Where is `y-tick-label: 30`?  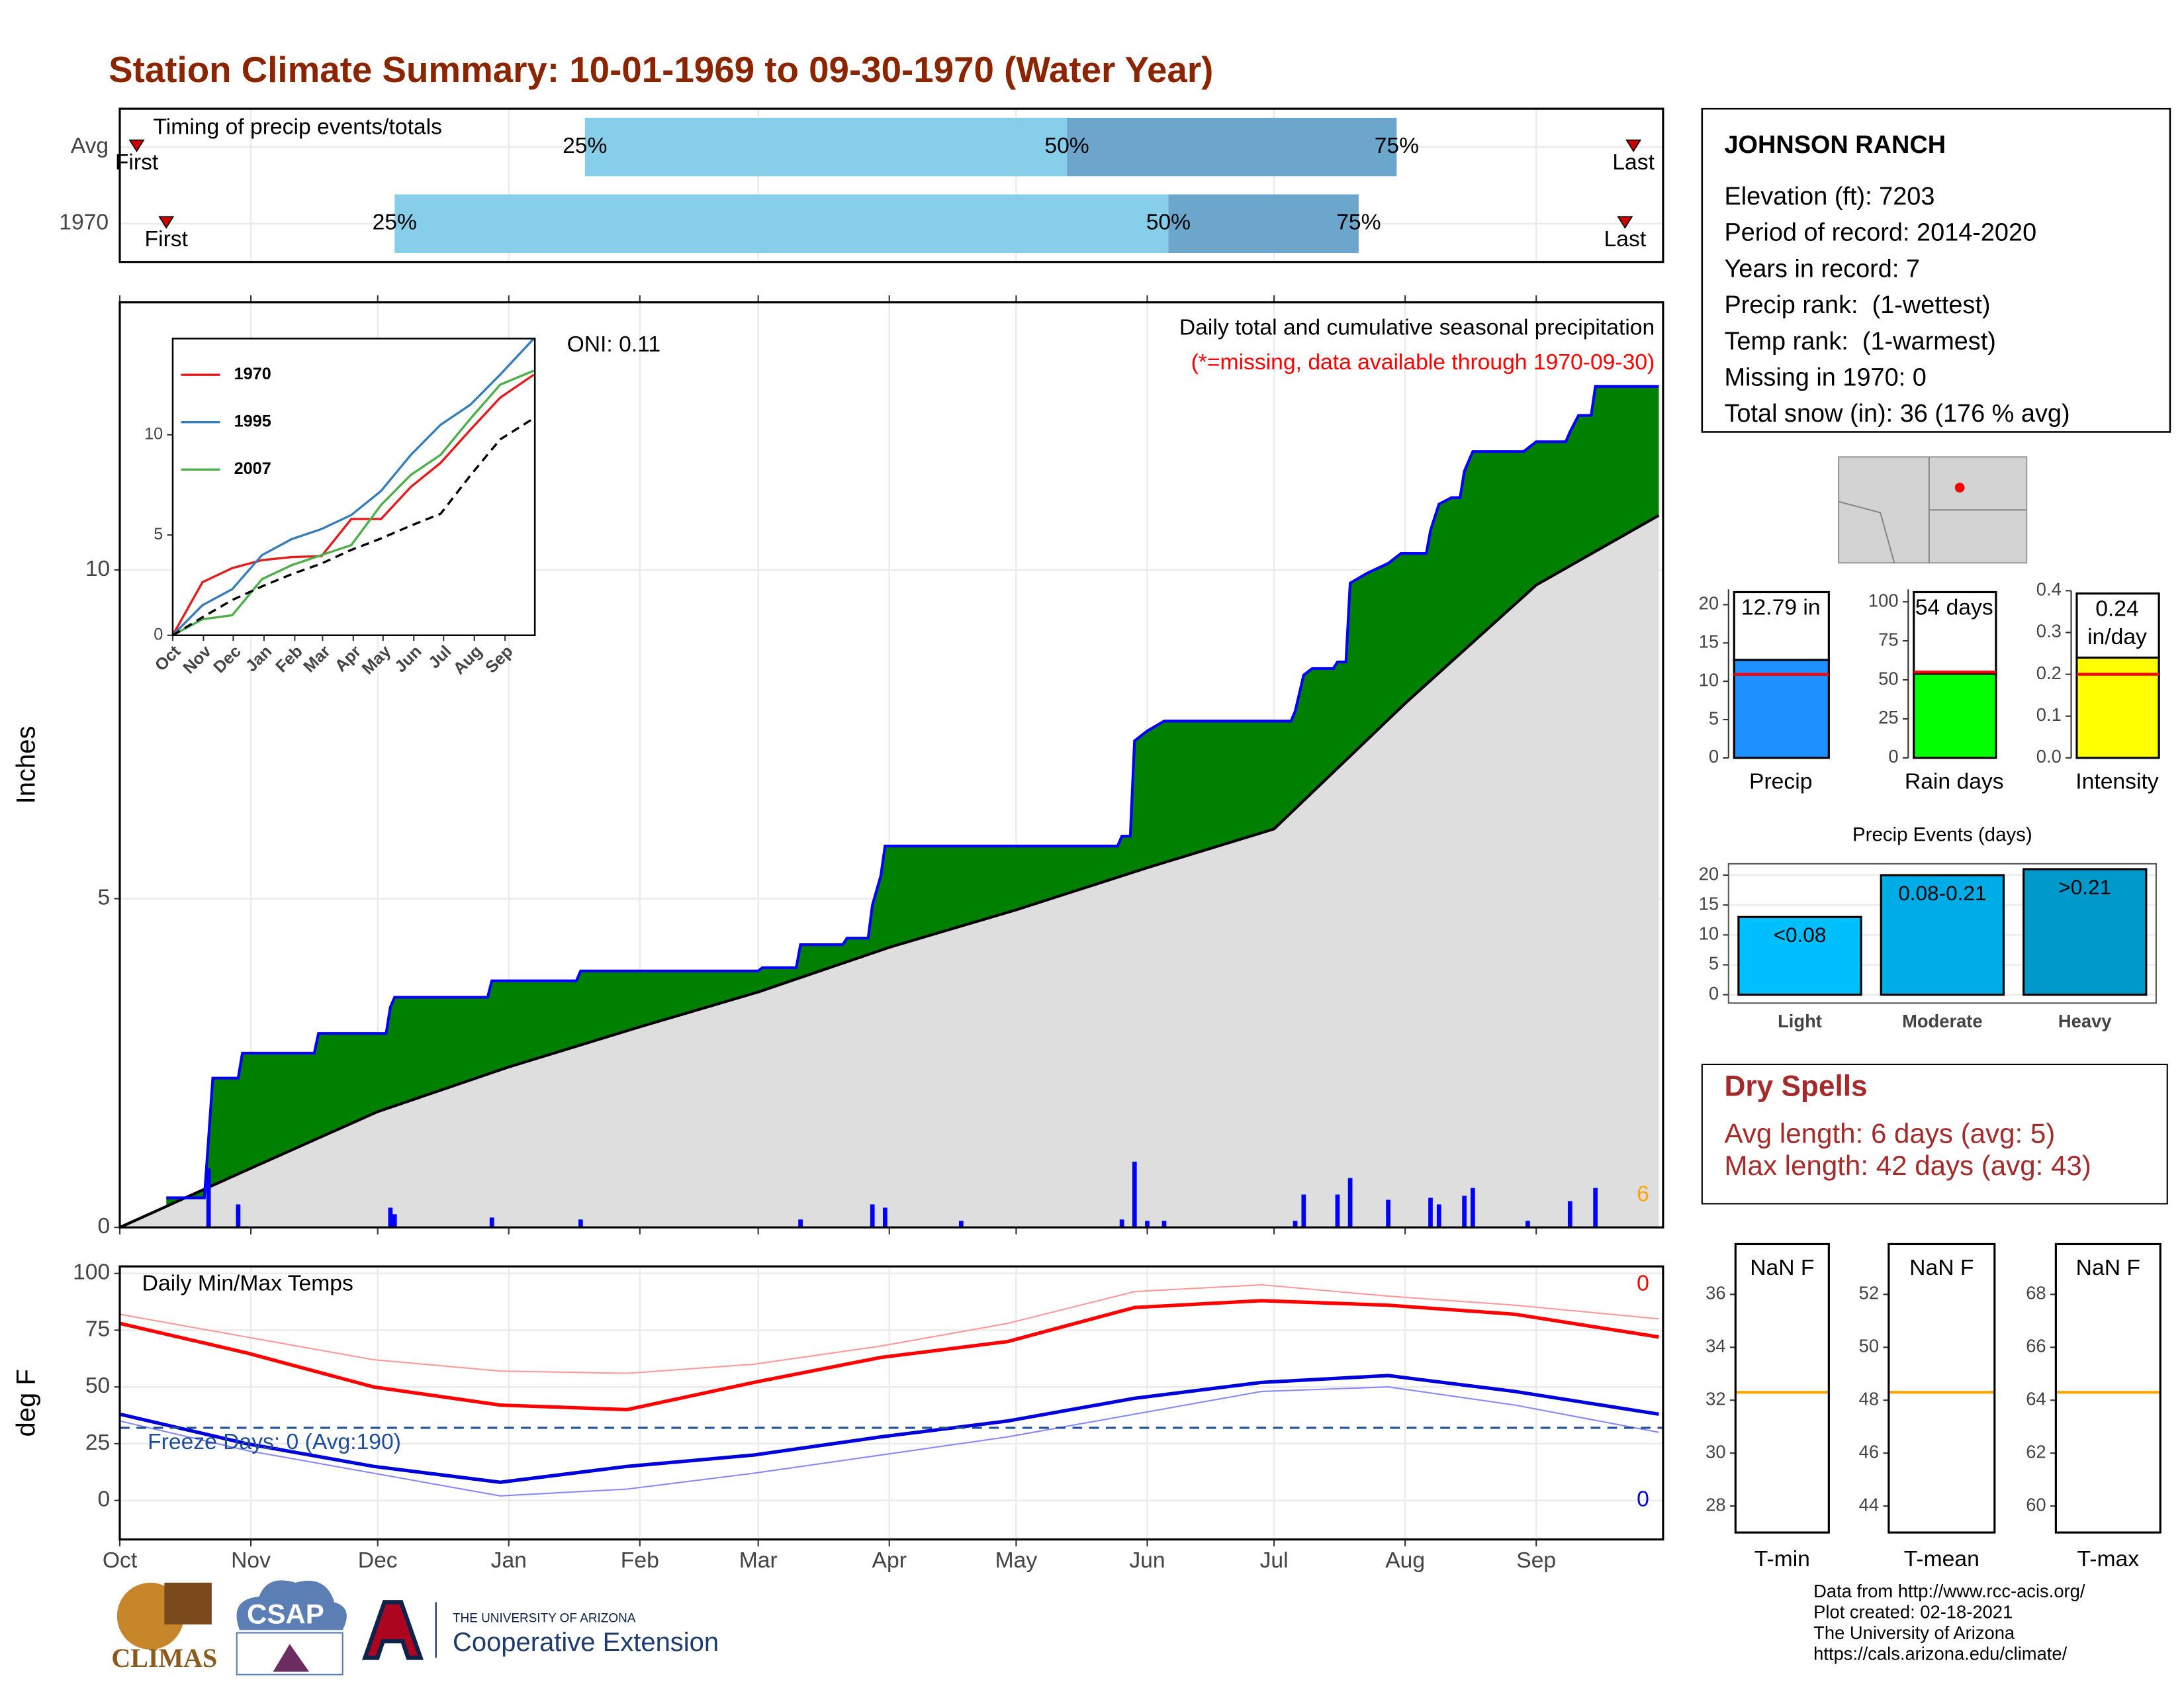 y-tick-label: 30 is located at coordinates (1715, 1451).